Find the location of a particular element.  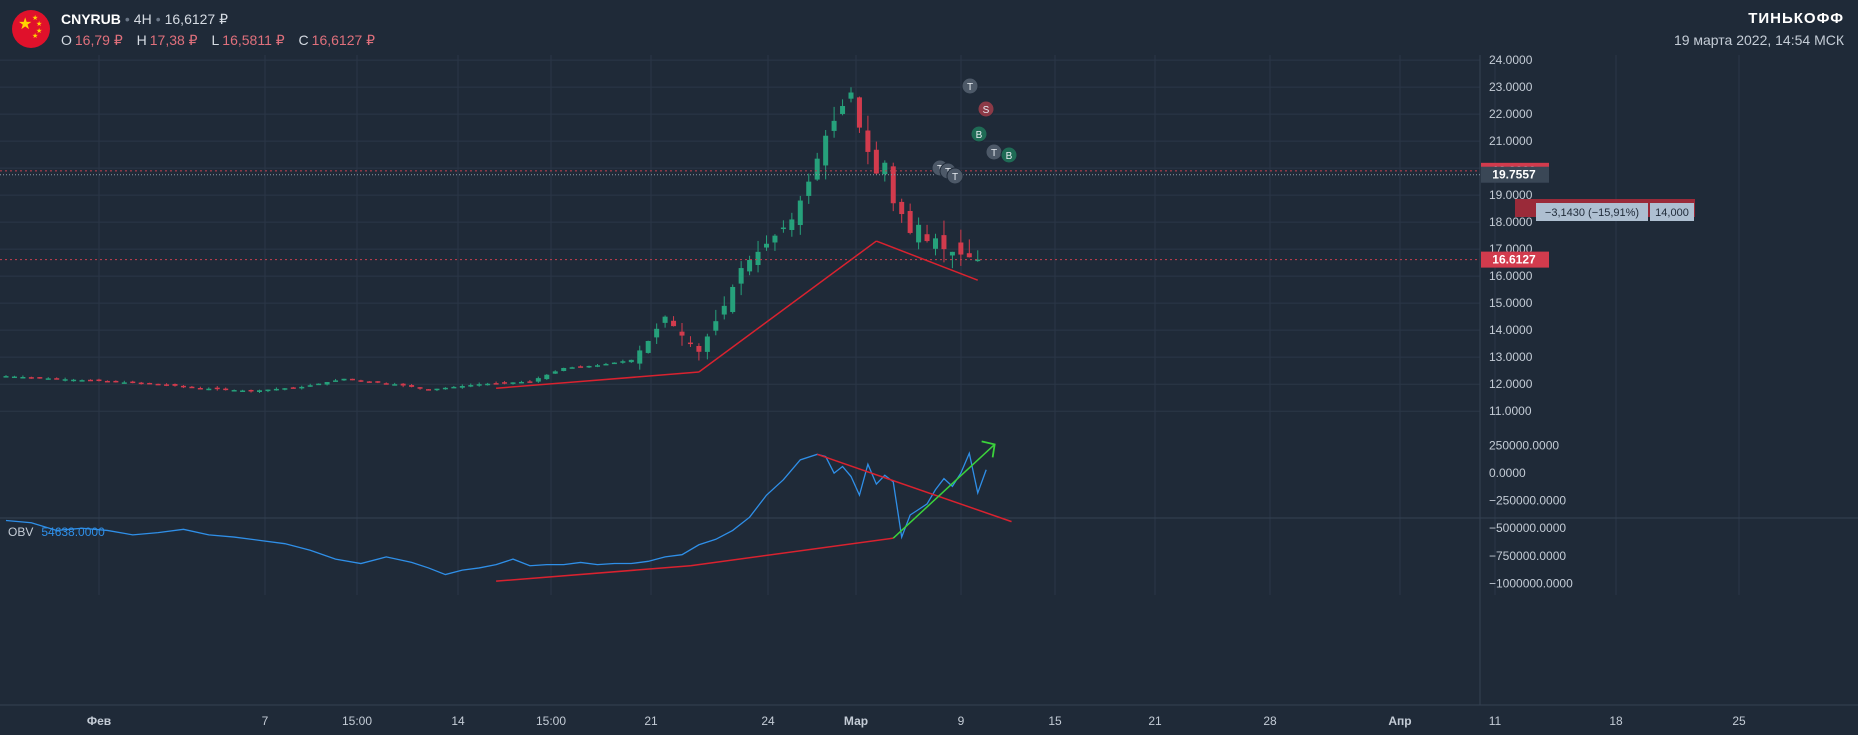

open-value: 16,79 ₽ is located at coordinates (98, 40).